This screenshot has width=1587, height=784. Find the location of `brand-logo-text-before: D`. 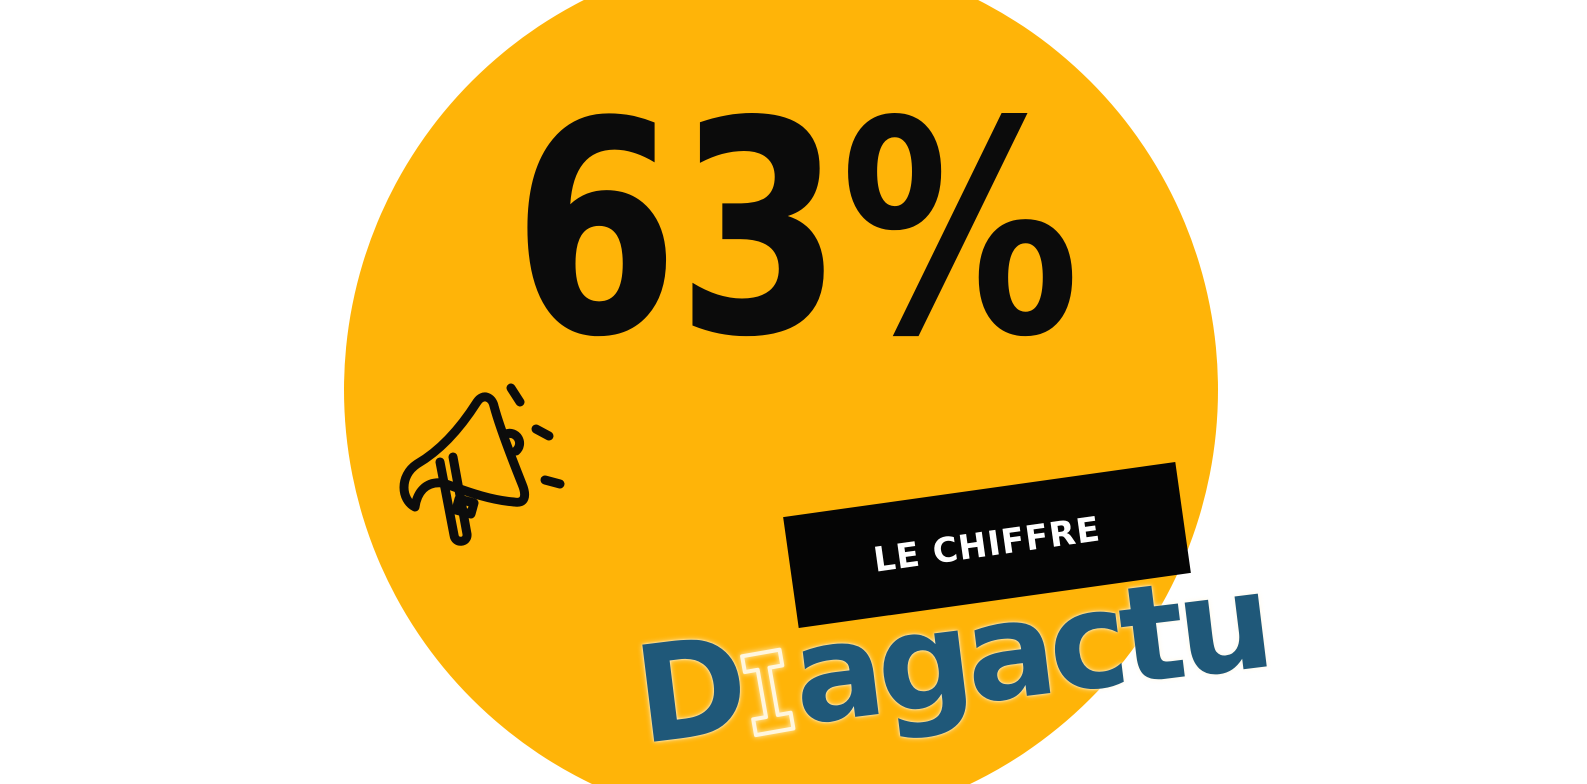

brand-logo-text-before: D is located at coordinates (688, 691).